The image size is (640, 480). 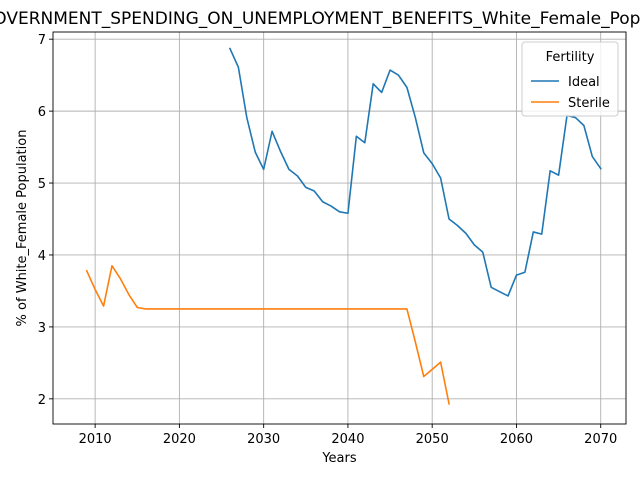 What do you see at coordinates (22, 228) in the screenshot?
I see `y-axis-label: % of White_Female Population` at bounding box center [22, 228].